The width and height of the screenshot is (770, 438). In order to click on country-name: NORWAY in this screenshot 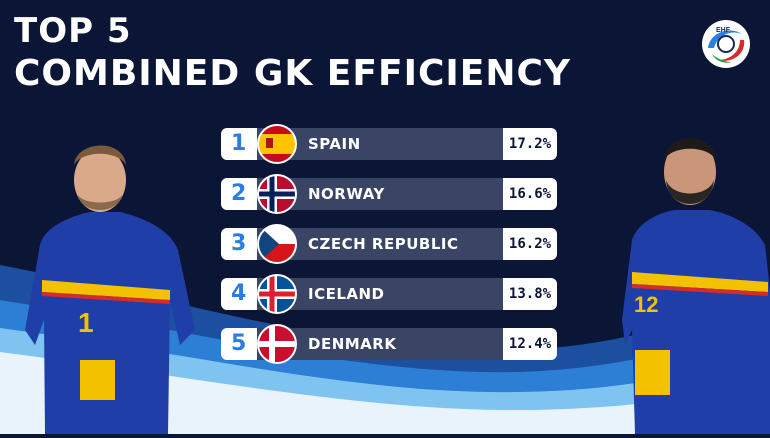, I will do `click(346, 194)`.